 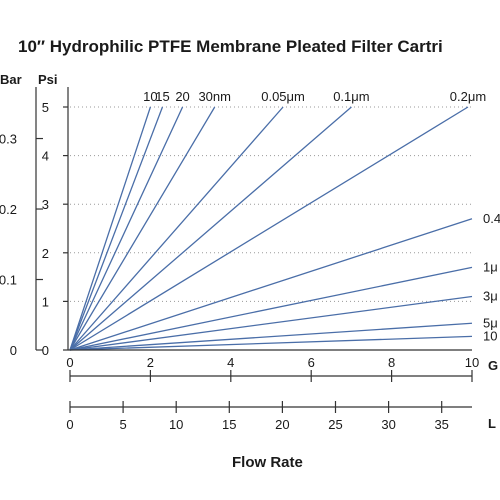 I want to click on series-label: 5μ, so click(x=490, y=322).